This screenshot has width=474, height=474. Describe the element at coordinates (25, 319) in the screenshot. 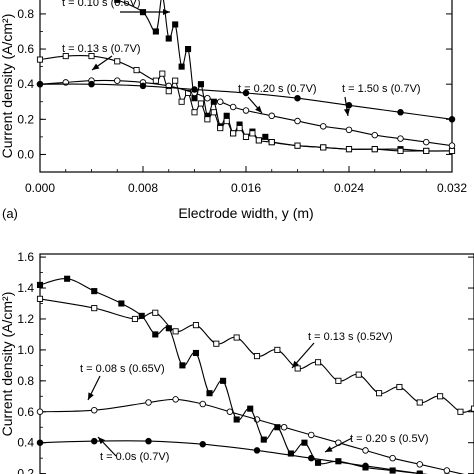

I see `y-tick-label: 1.2` at that location.